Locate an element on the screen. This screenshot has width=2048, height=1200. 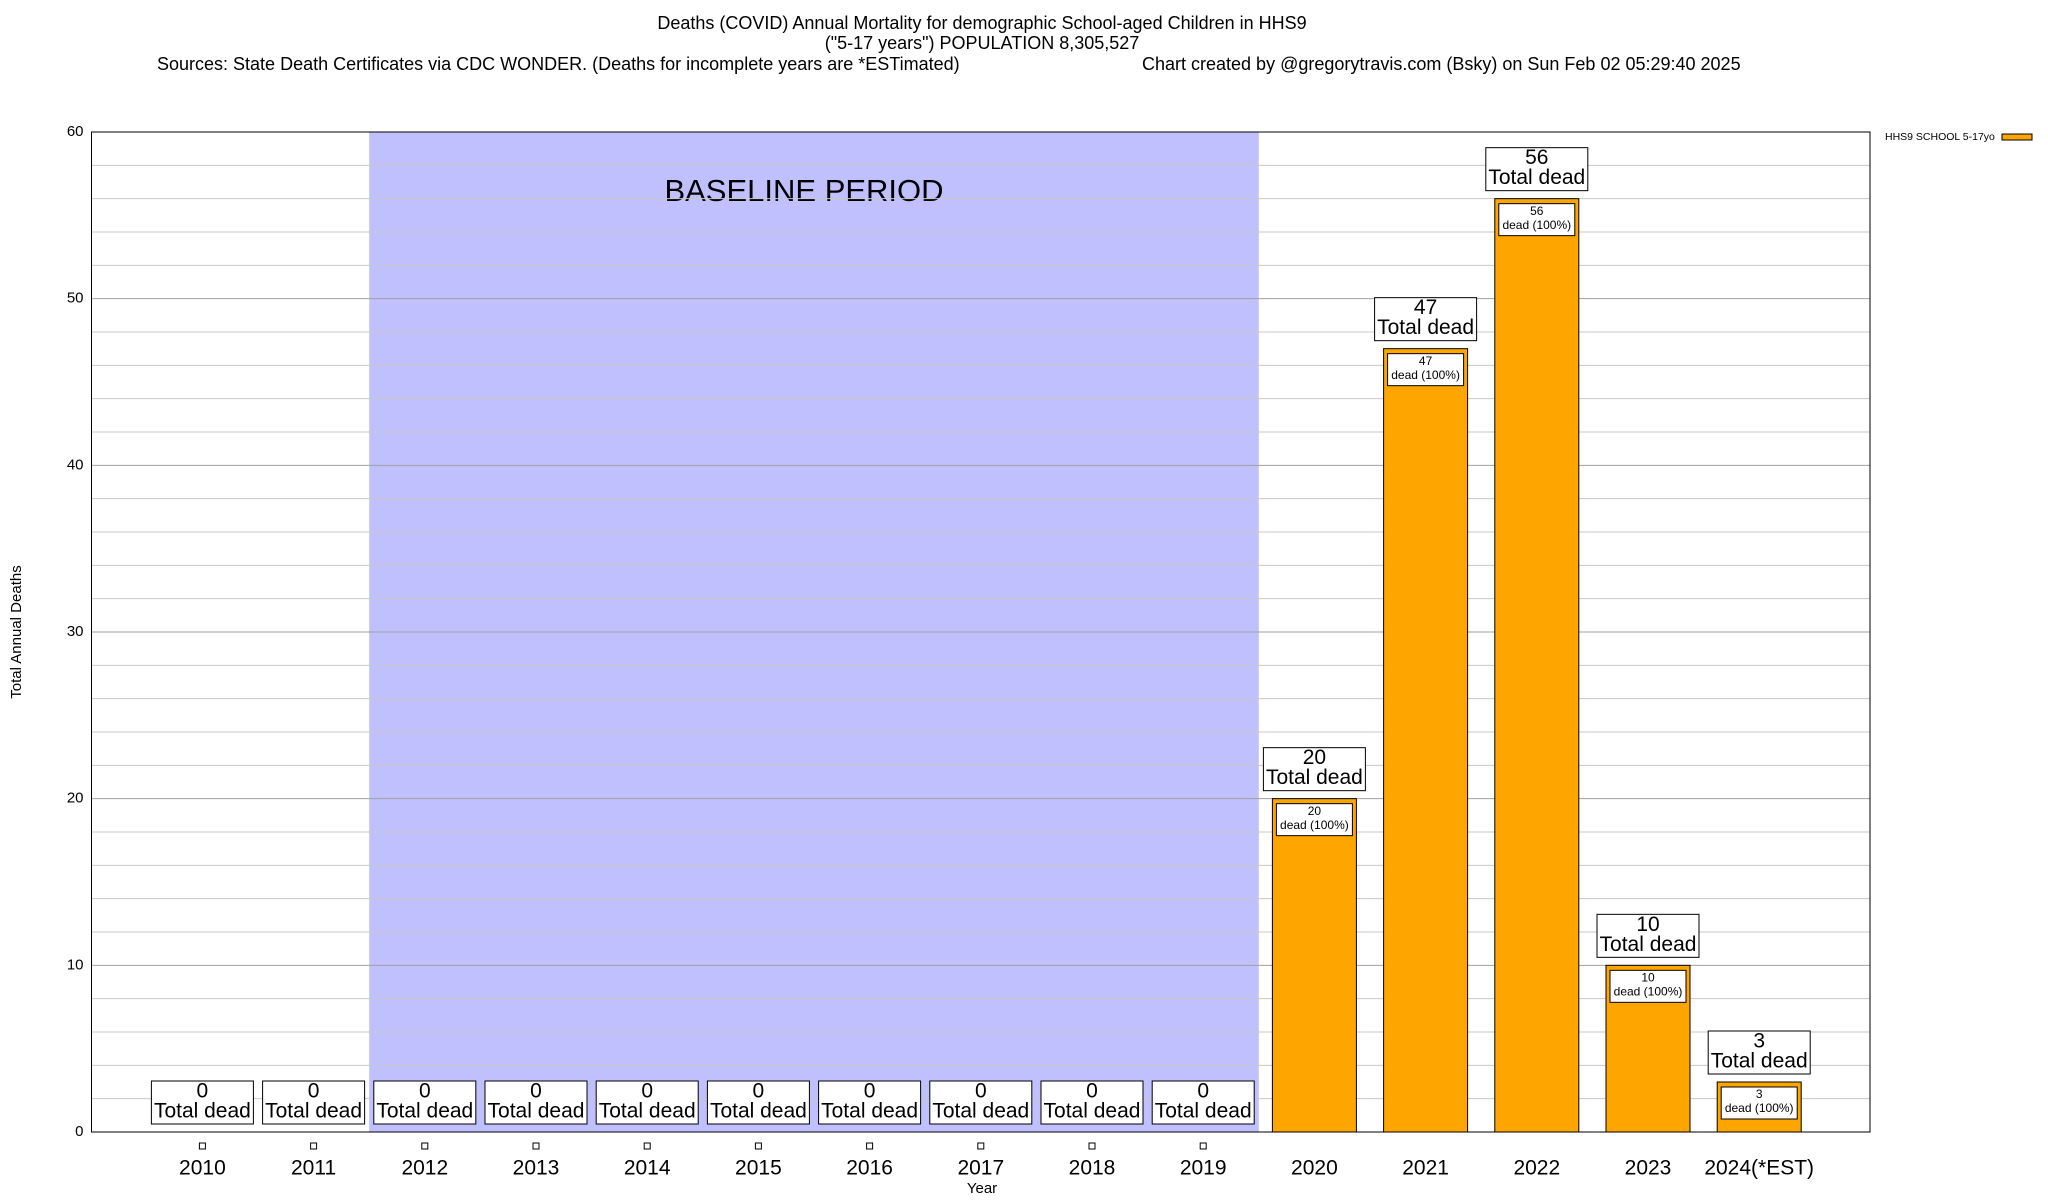
x-tick-label: 2024(*EST) is located at coordinates (1759, 1168).